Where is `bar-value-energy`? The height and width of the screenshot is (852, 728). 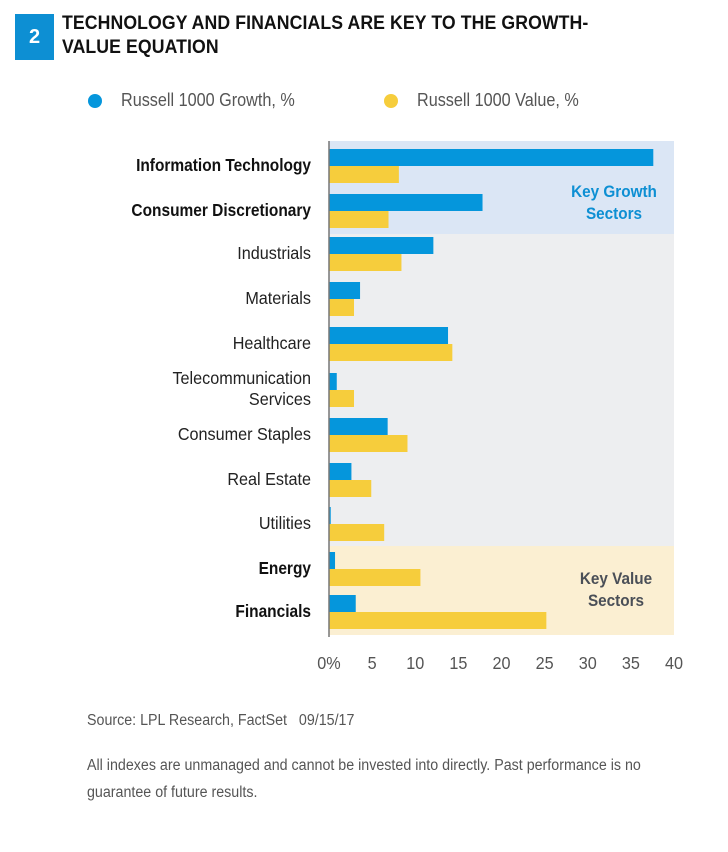 bar-value-energy is located at coordinates (375, 577).